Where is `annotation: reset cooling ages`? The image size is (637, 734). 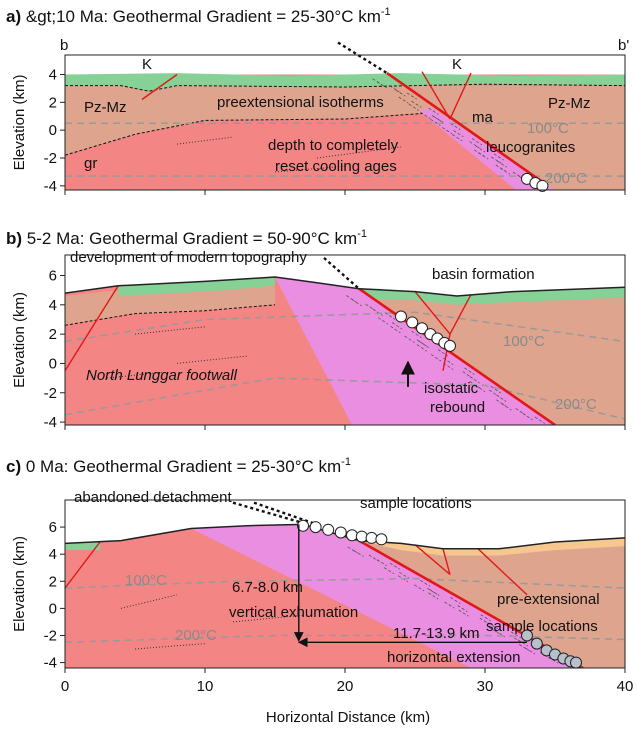 annotation: reset cooling ages is located at coordinates (336, 166).